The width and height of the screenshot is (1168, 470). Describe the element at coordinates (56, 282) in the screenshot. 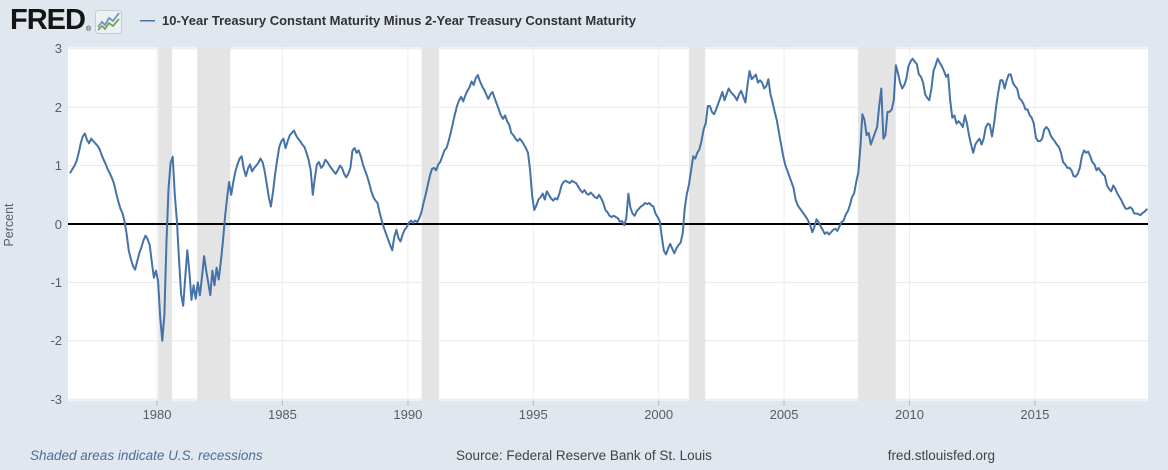

I see `y-tick-label: -1` at that location.